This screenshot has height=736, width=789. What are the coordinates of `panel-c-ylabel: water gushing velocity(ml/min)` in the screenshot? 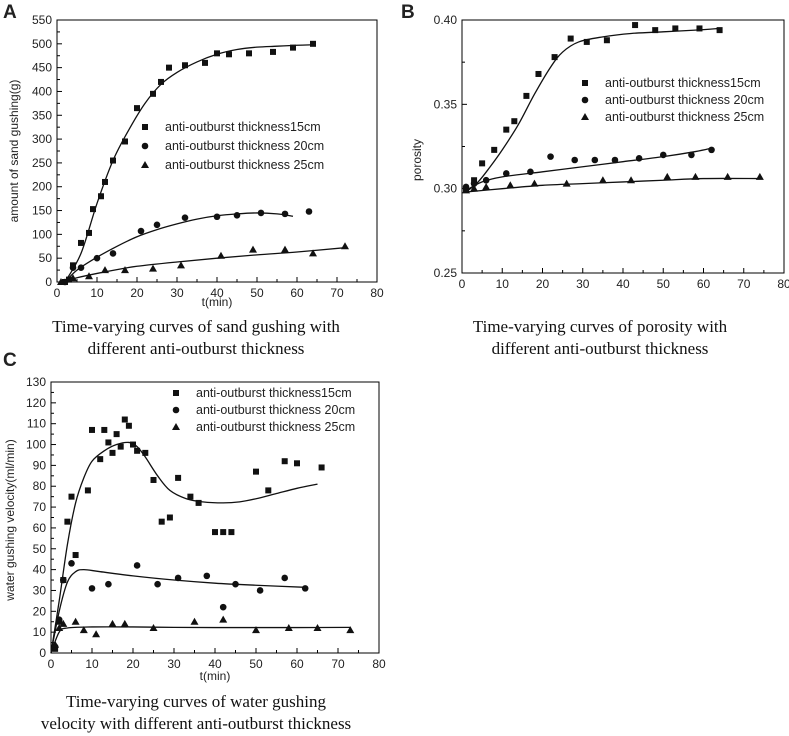 It's located at (10, 520).